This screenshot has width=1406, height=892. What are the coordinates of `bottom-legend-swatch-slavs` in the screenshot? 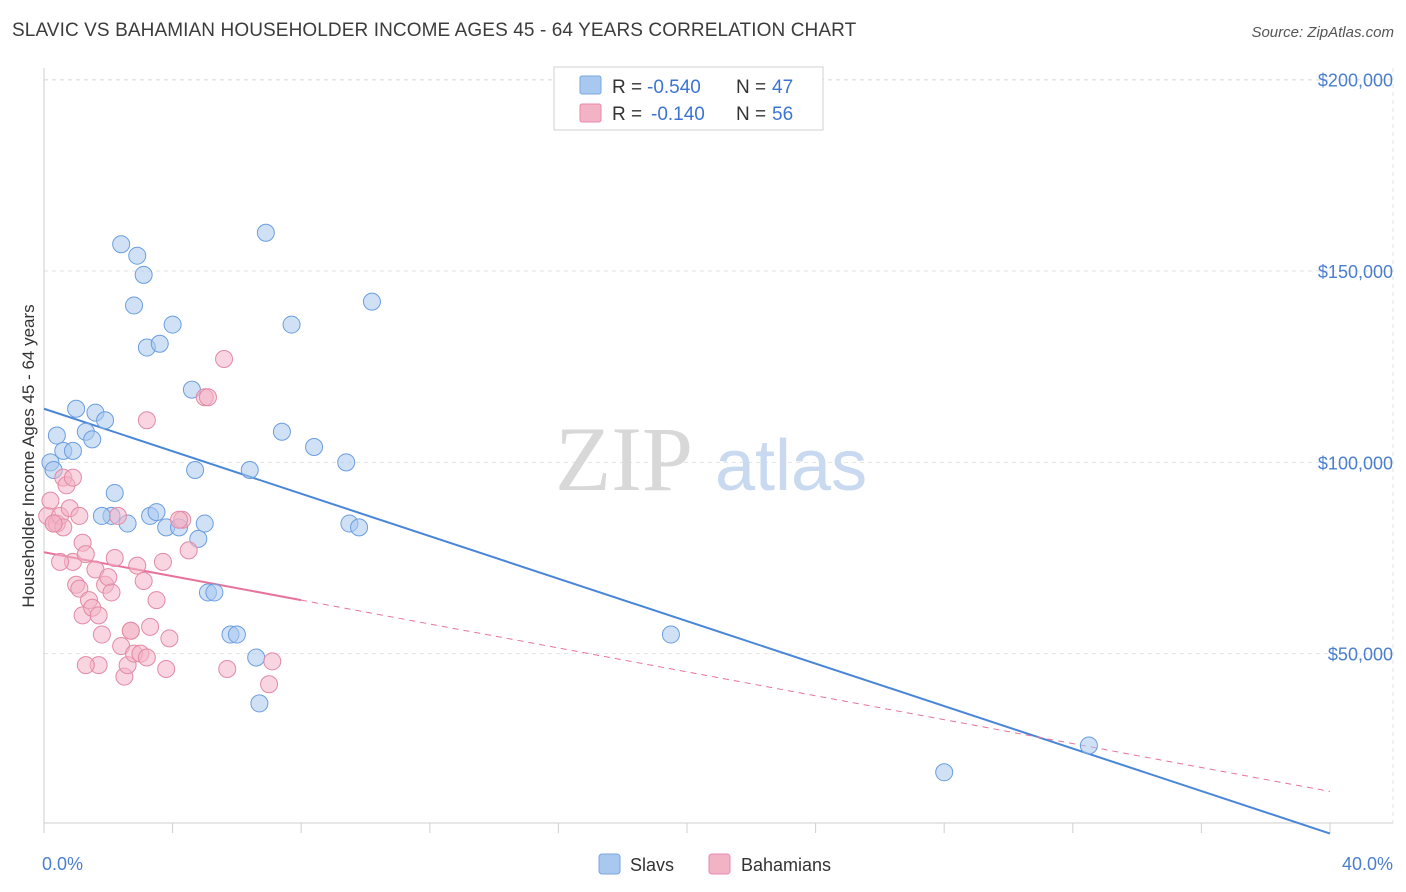 It's located at (609, 864).